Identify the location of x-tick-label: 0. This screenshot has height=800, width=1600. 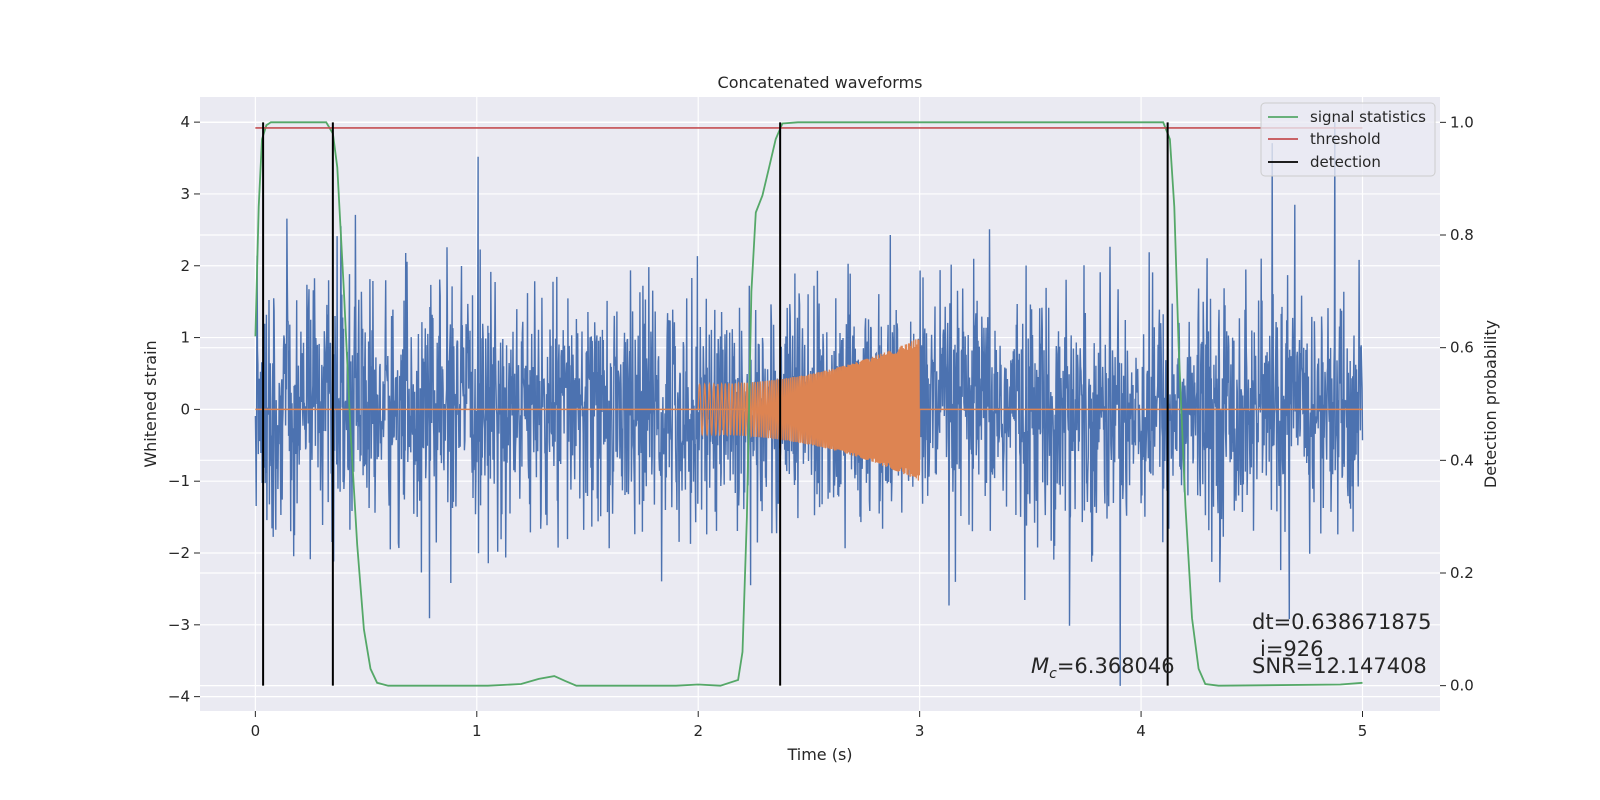
(256, 731).